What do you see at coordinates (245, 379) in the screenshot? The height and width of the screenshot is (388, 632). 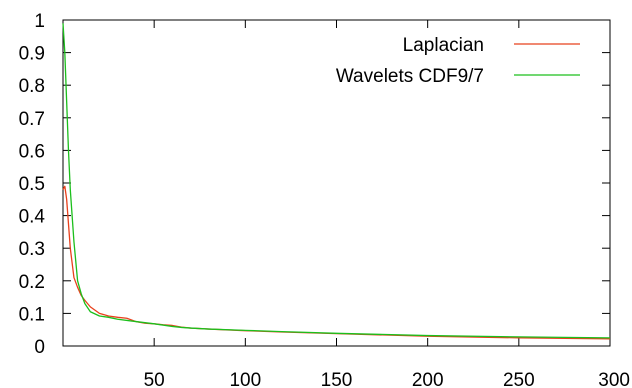 I see `x-tick-label: 100` at bounding box center [245, 379].